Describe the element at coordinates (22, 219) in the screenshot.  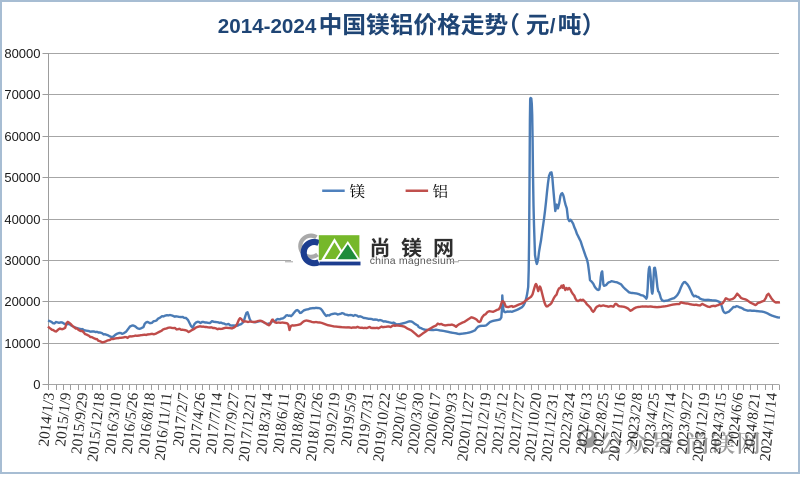
I see `svg-text: 40000` at that location.